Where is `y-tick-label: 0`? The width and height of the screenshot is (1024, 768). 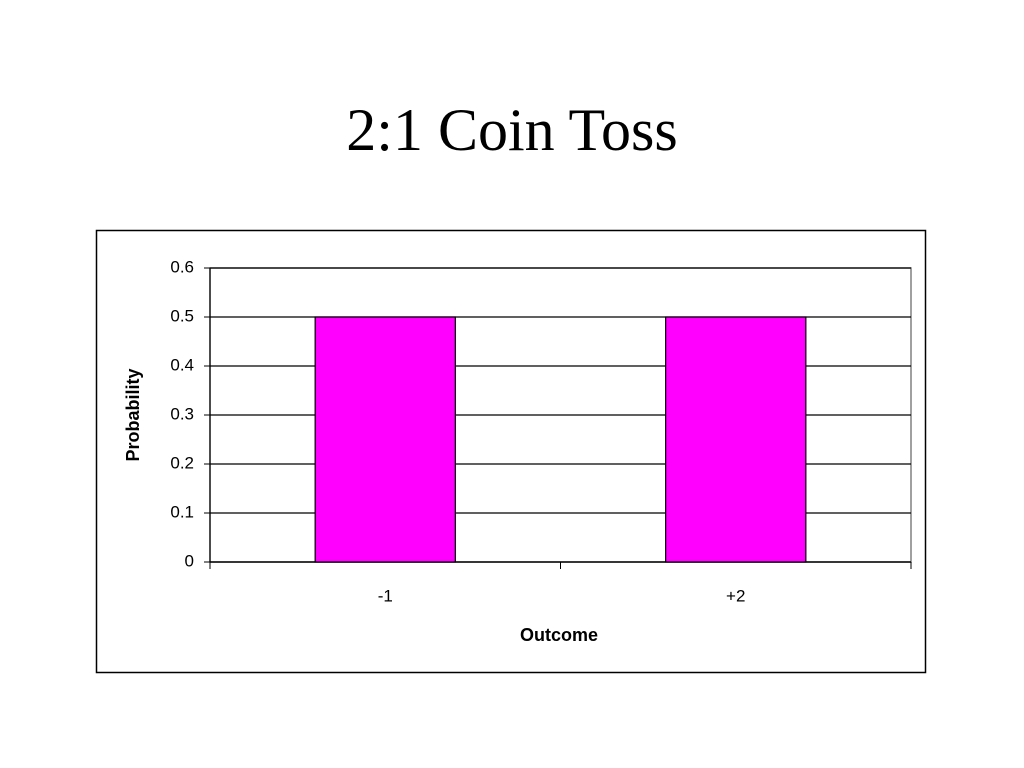 y-tick-label: 0 is located at coordinates (189, 560).